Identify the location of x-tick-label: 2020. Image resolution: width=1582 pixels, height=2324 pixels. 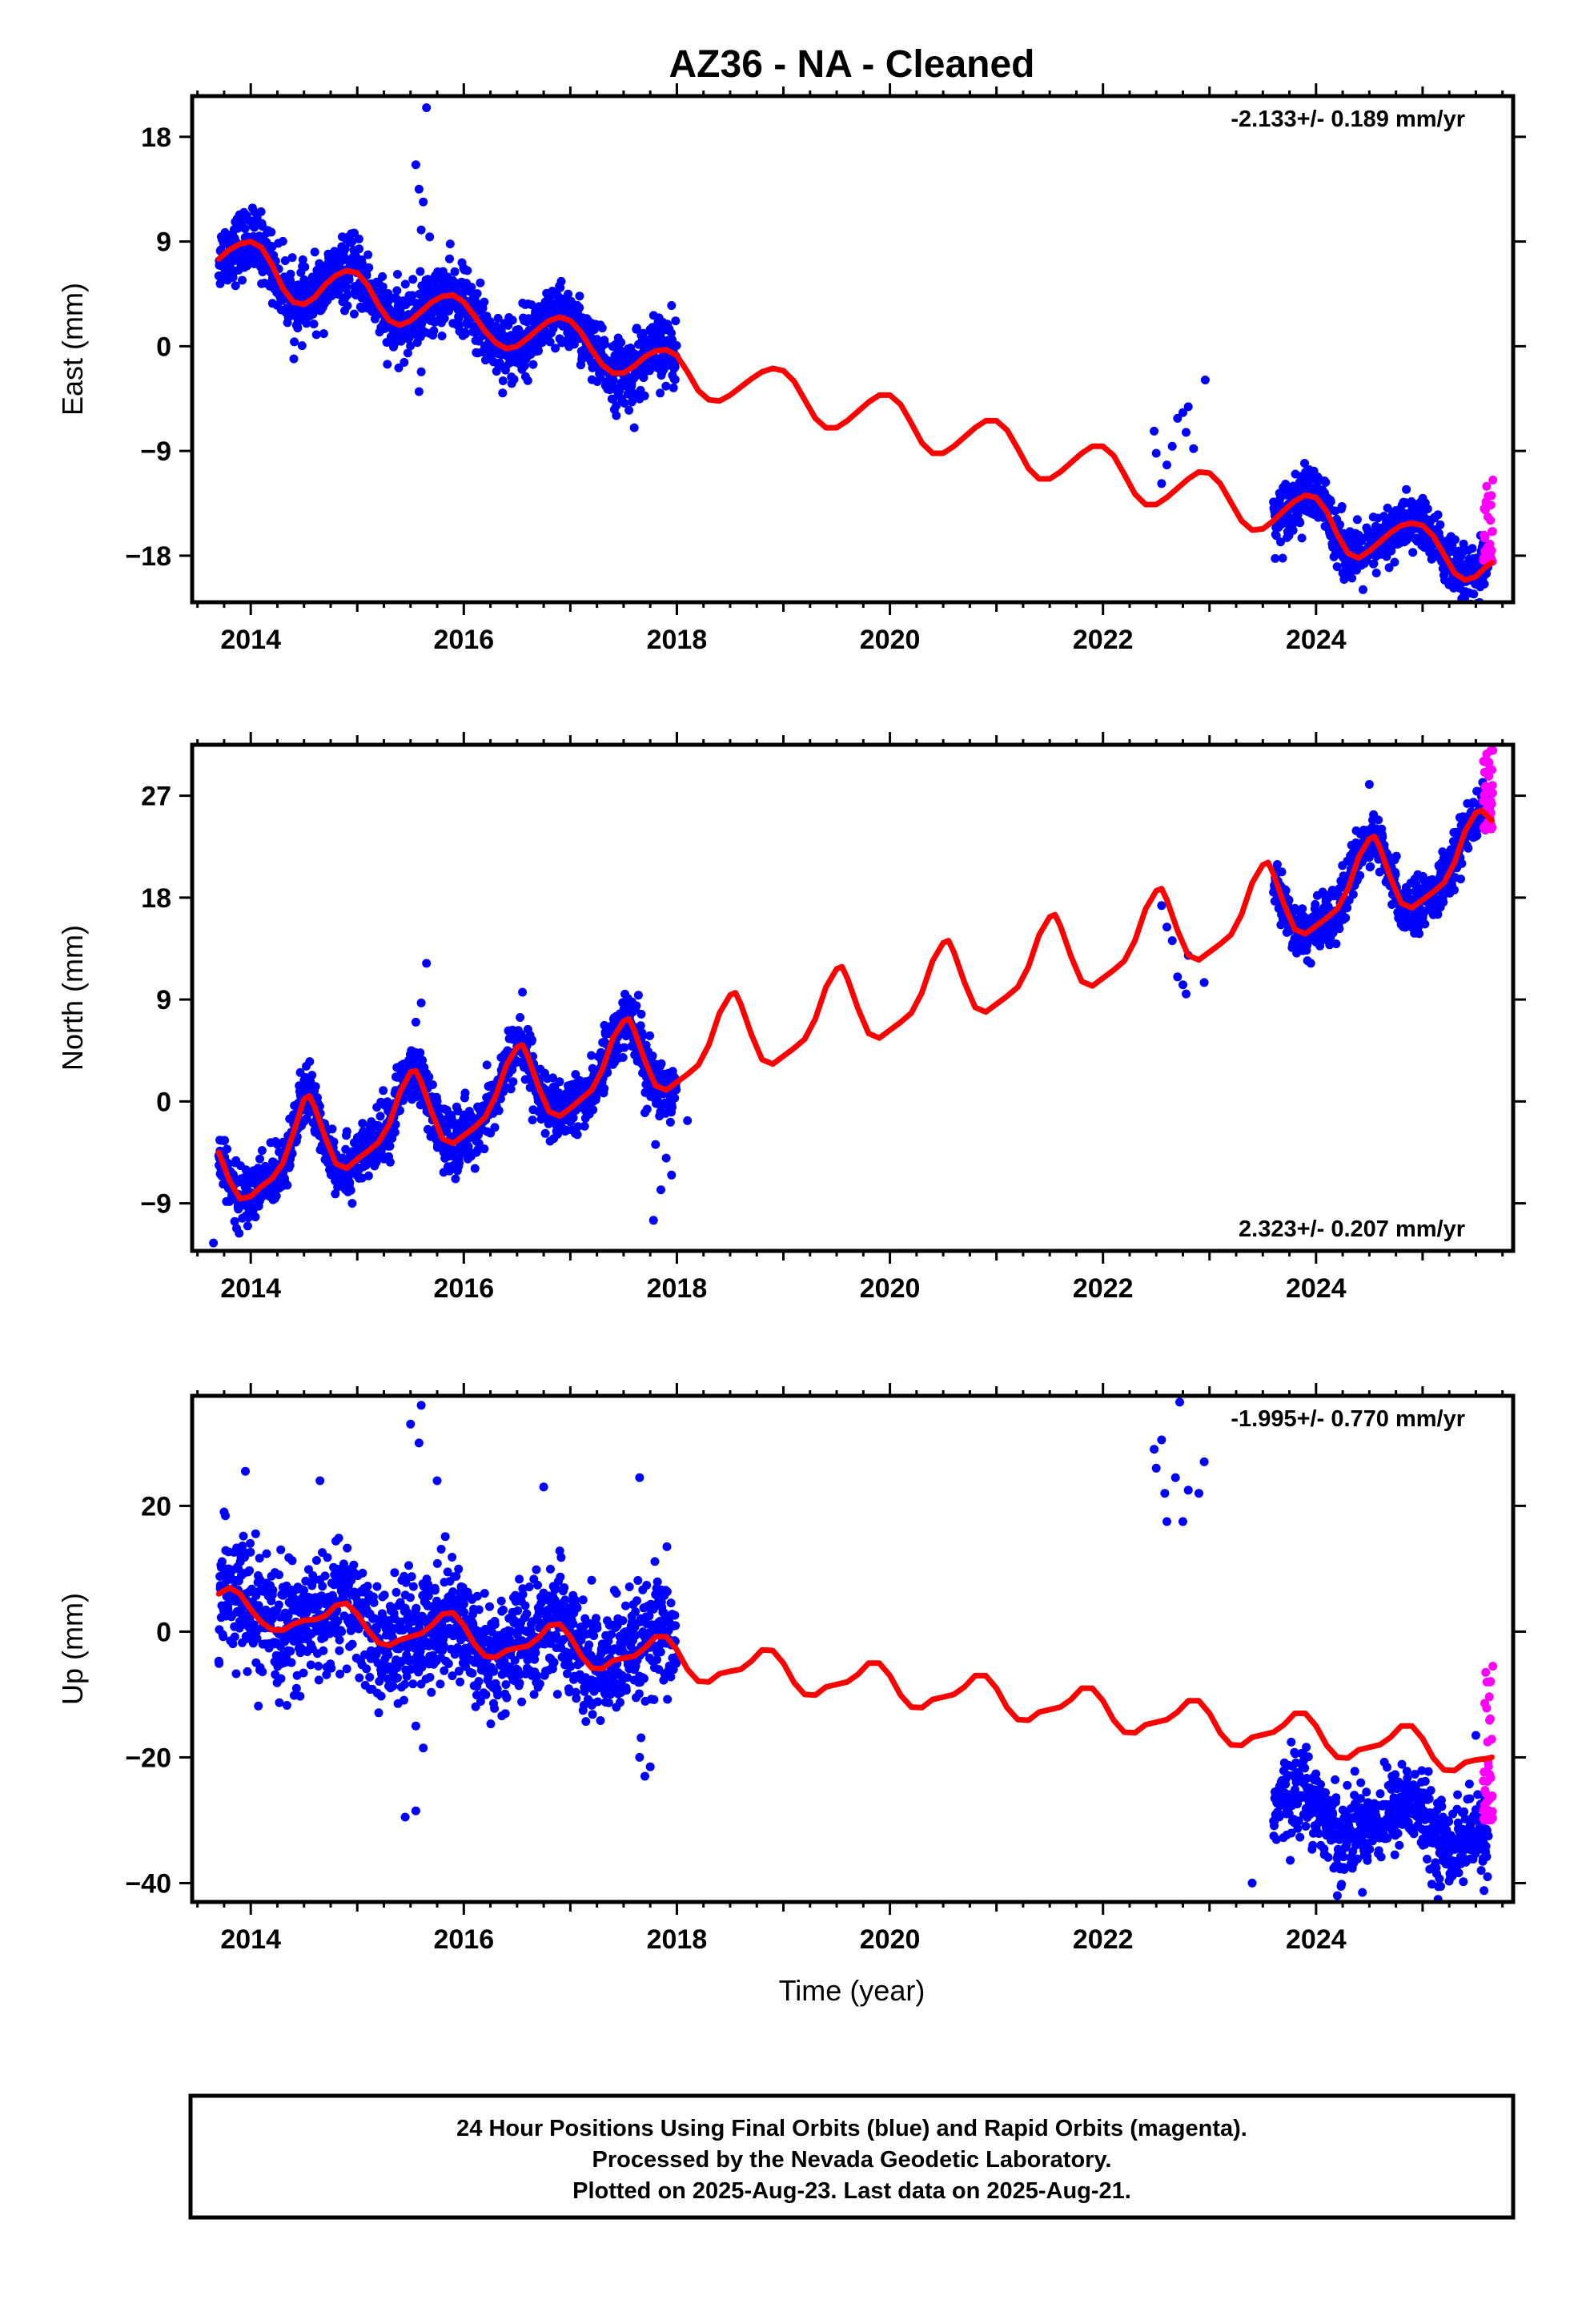
(891, 640).